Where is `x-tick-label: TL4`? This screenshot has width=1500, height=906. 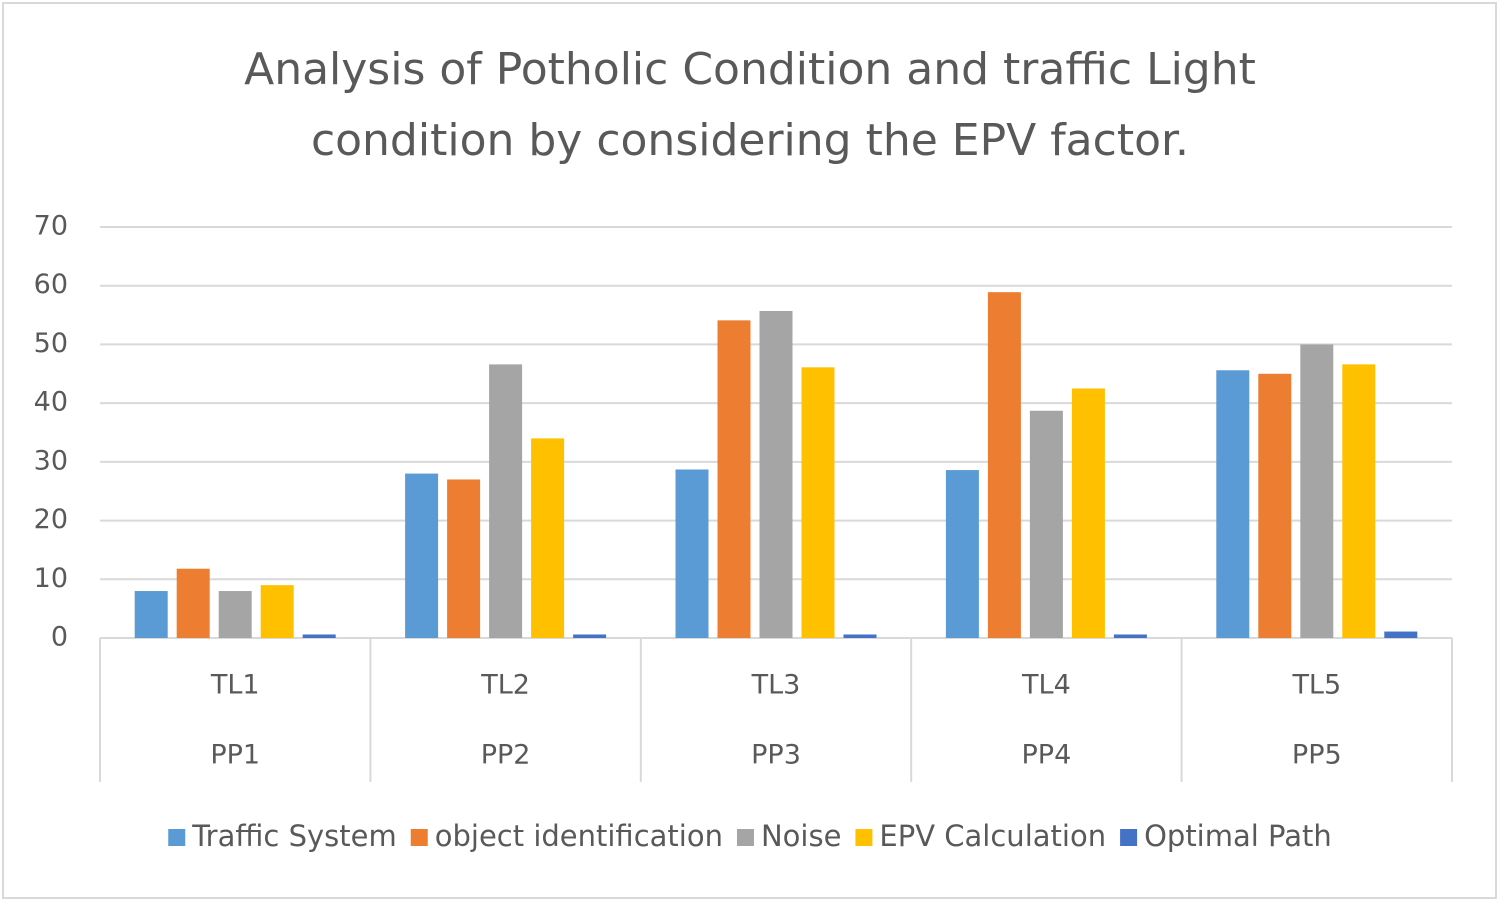
x-tick-label: TL4 is located at coordinates (1046, 685).